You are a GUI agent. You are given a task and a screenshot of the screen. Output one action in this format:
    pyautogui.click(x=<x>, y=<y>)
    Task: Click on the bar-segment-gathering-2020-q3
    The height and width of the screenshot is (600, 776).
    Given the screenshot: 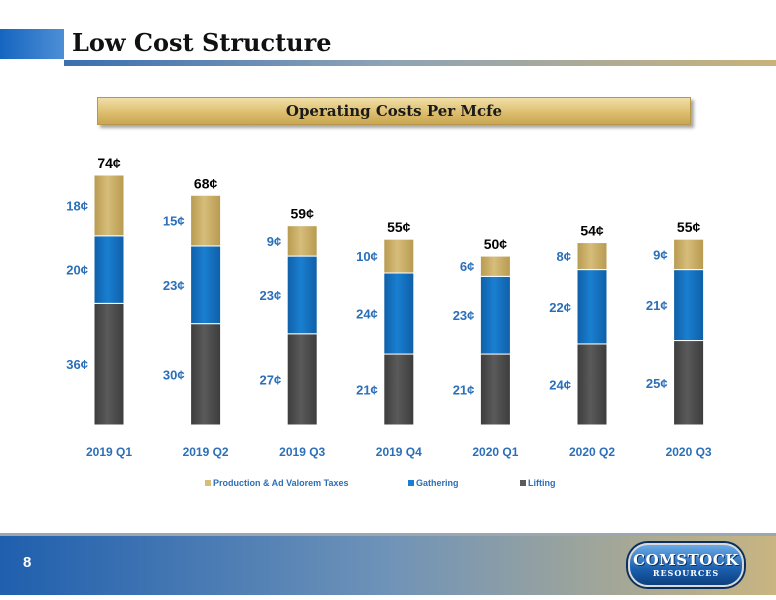 What is the action you would take?
    pyautogui.click(x=689, y=305)
    